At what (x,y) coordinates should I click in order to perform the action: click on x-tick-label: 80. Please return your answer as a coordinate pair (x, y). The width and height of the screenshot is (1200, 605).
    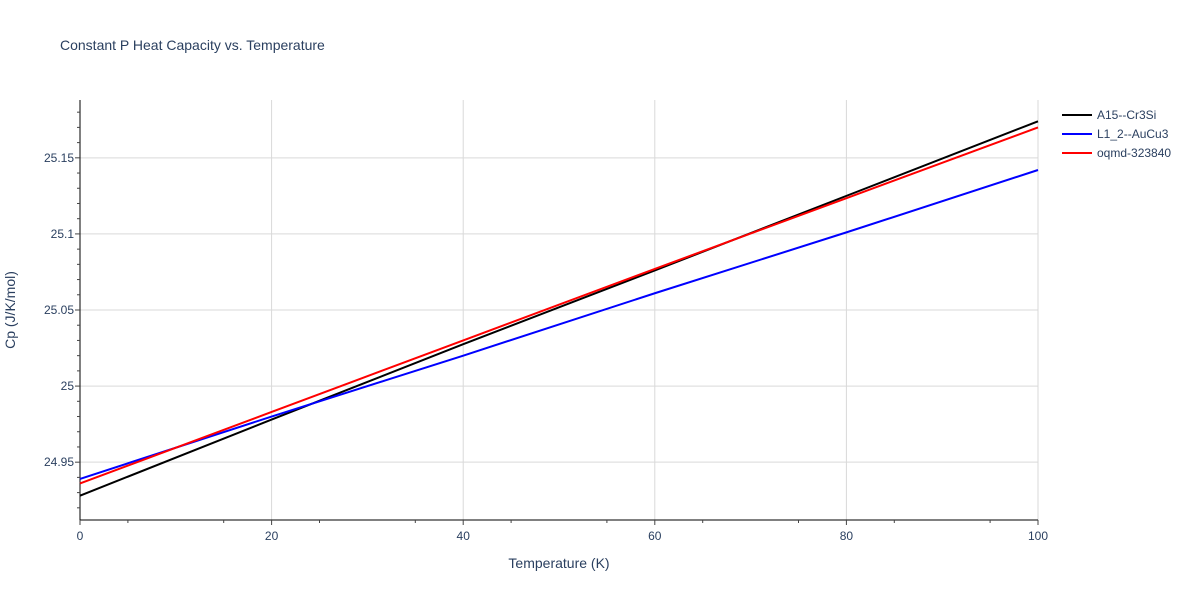
    Looking at the image, I should click on (847, 536).